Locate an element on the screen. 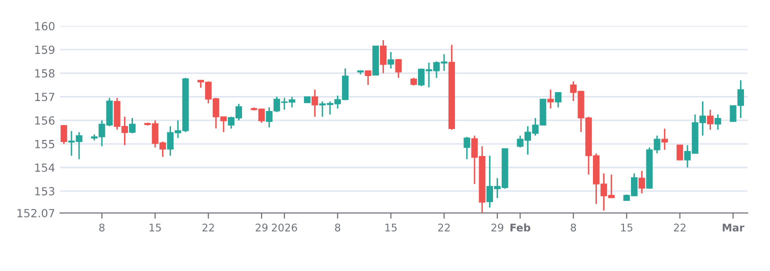 This screenshot has width=770, height=271. x-tick-label: Mar is located at coordinates (733, 228).